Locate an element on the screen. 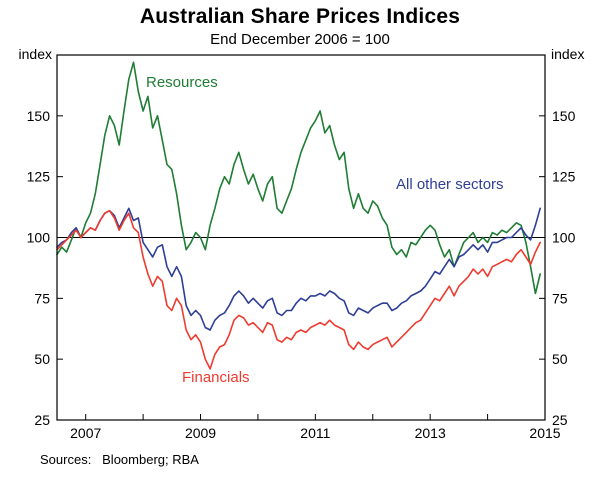 Image resolution: width=600 pixels, height=477 pixels. x-tick-label: 2015 is located at coordinates (544, 433).